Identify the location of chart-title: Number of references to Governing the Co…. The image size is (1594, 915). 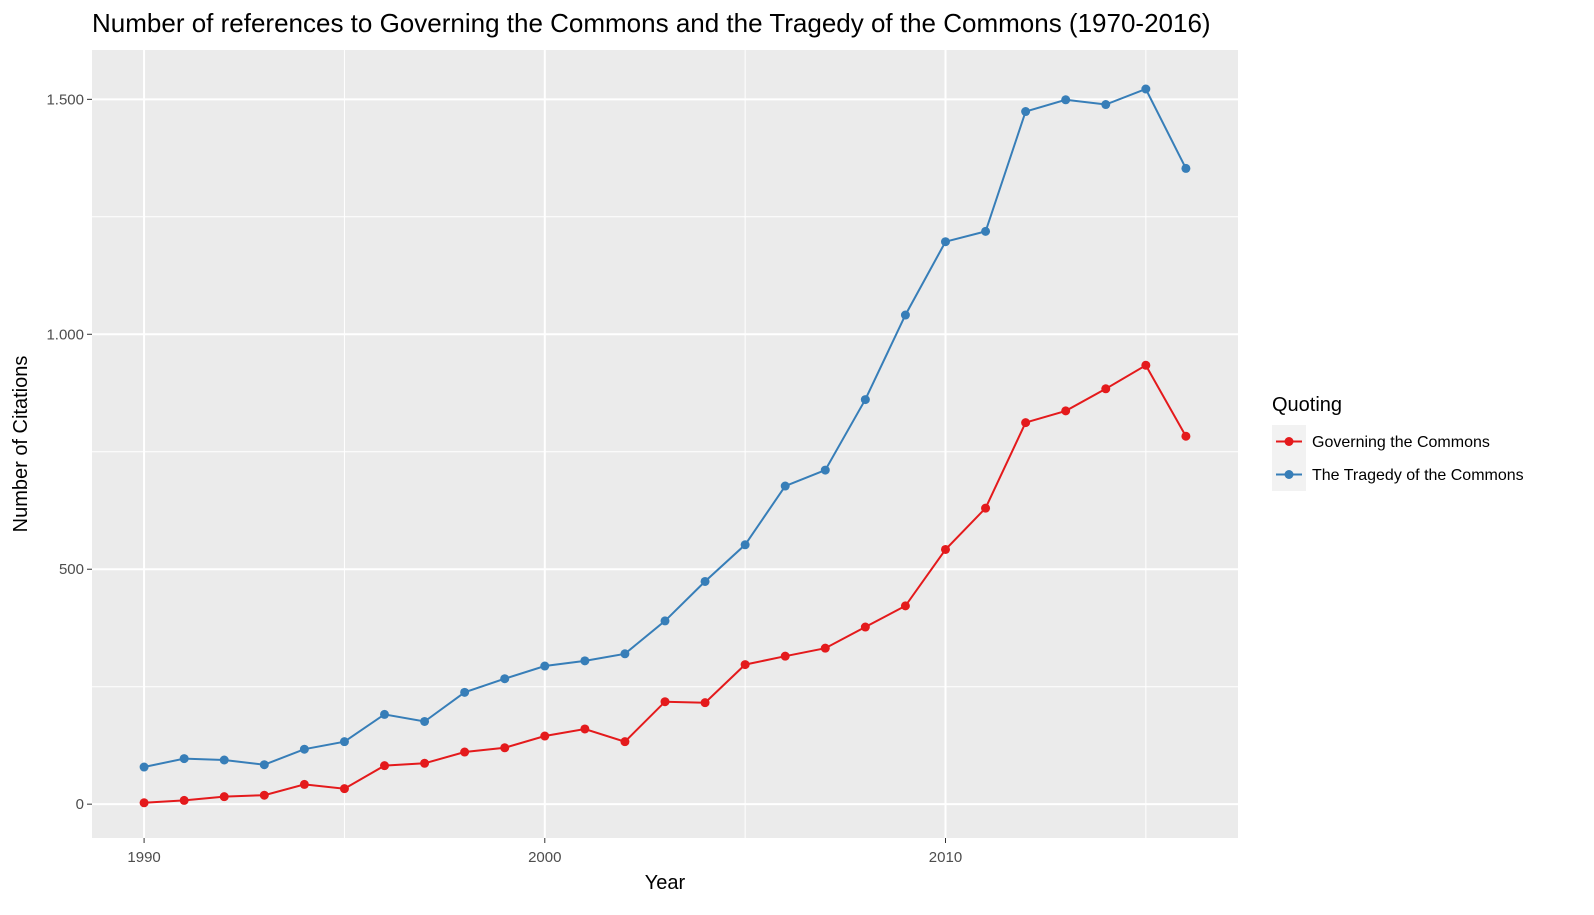
(651, 23).